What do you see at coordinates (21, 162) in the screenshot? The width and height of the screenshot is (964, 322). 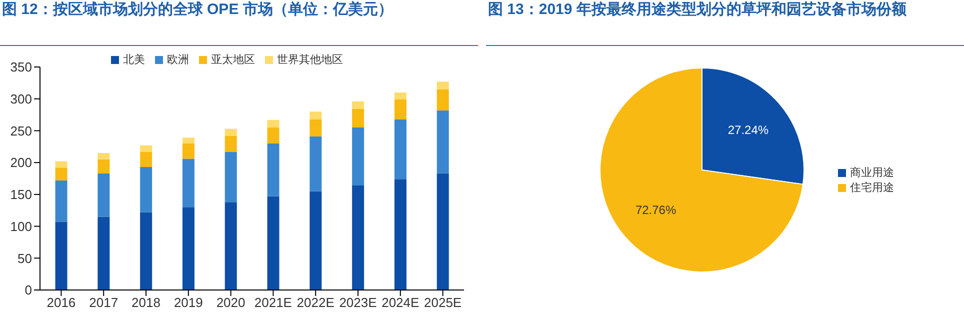 I see `y-tick-label: 200` at bounding box center [21, 162].